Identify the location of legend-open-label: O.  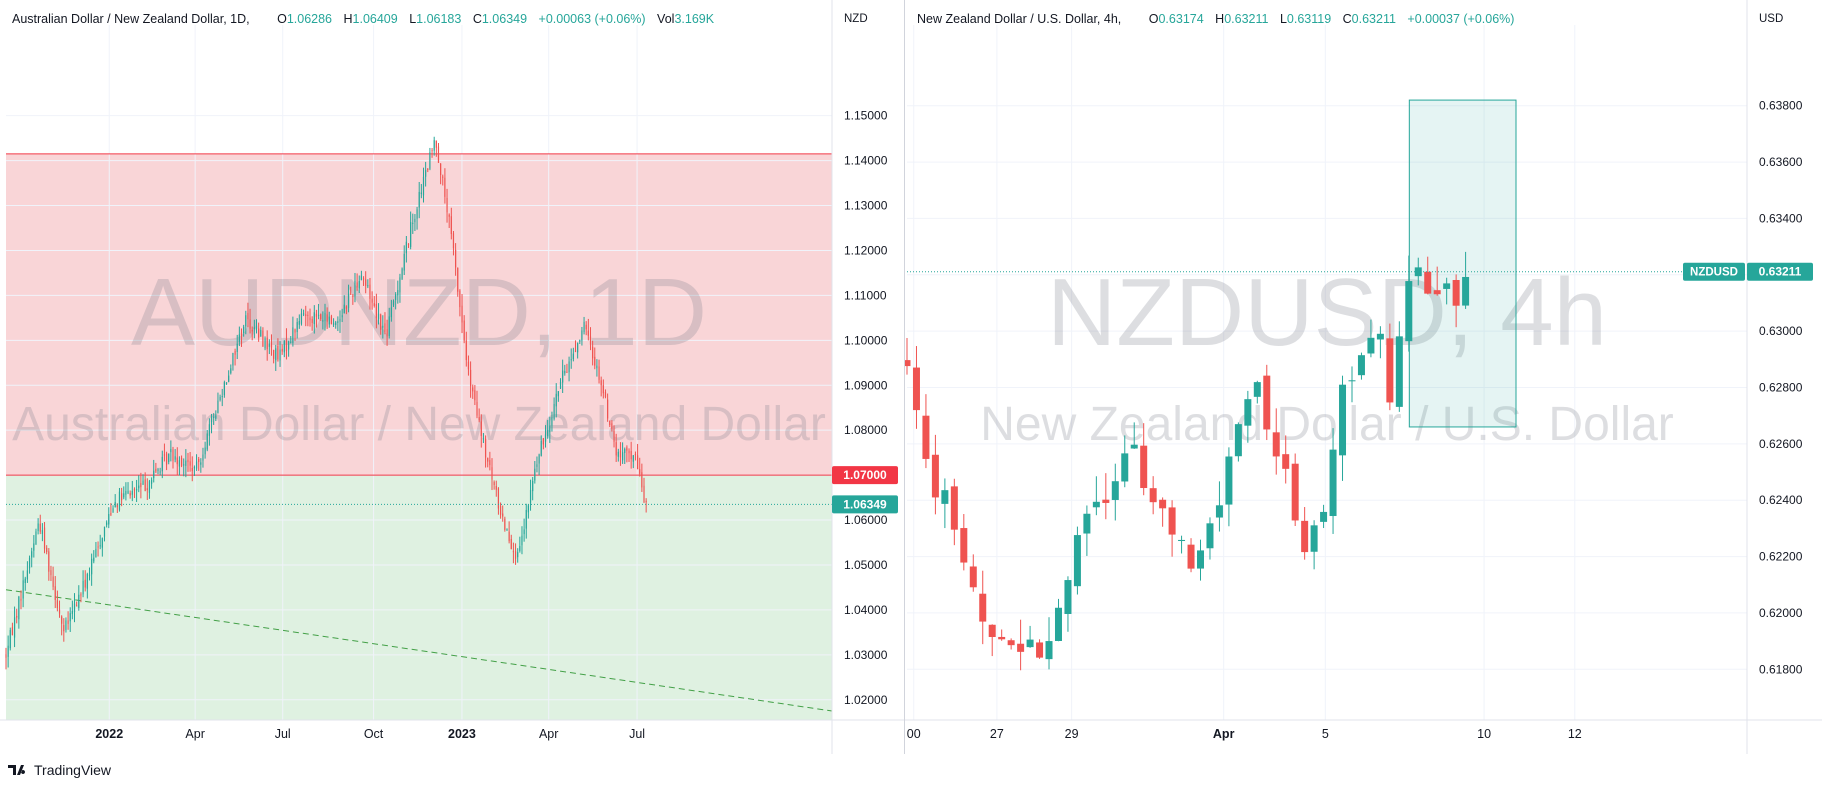
(282, 19).